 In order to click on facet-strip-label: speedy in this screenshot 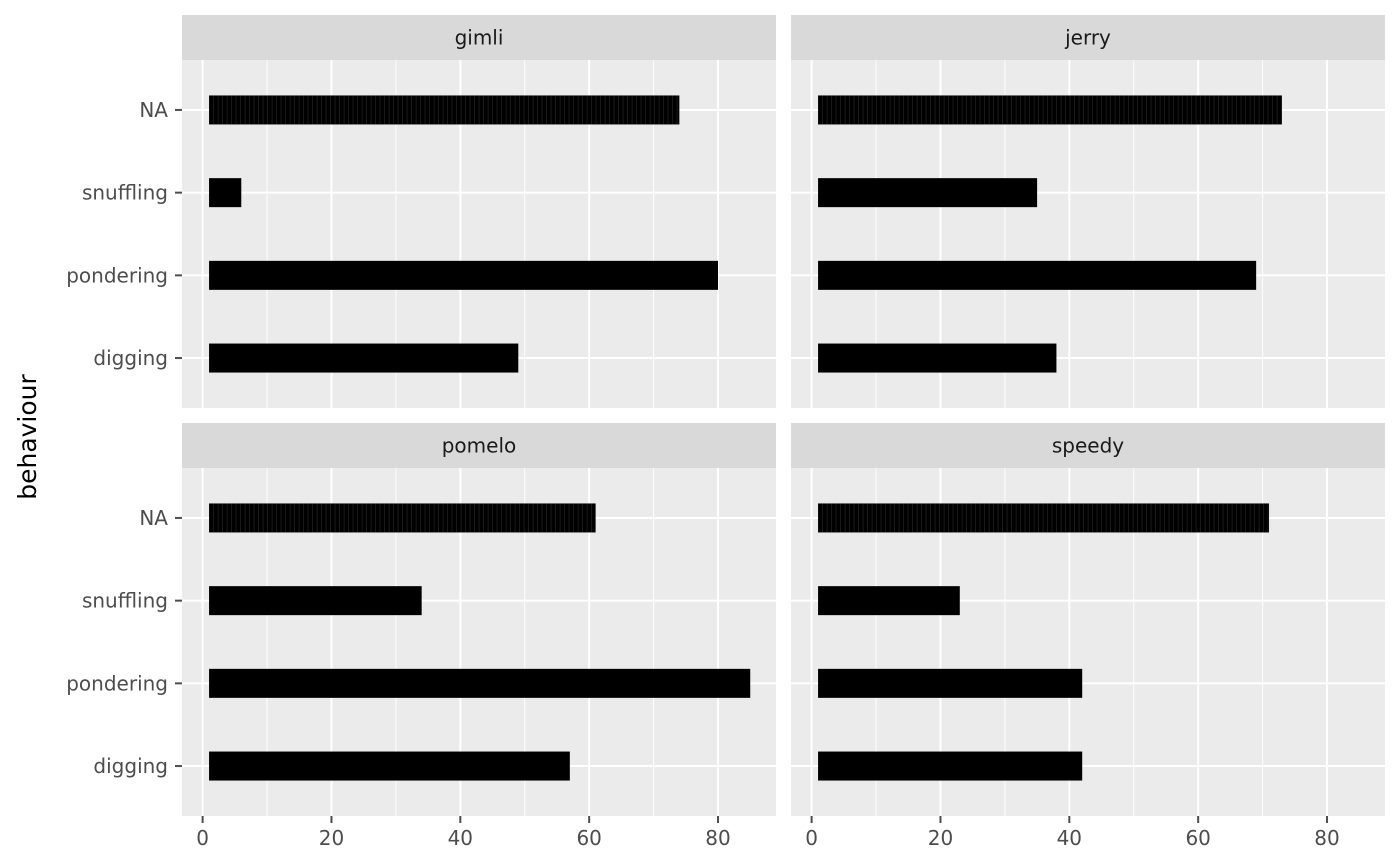, I will do `click(1088, 446)`.